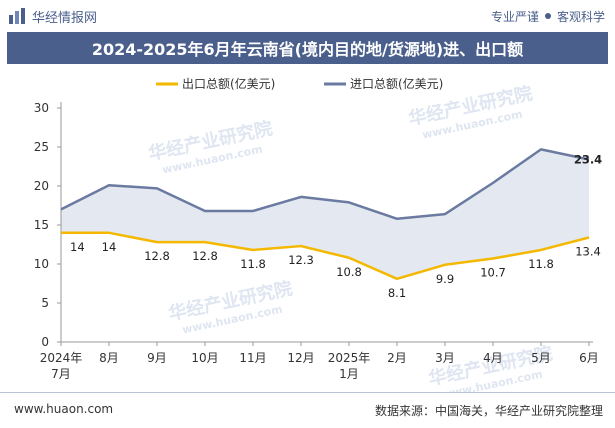  Describe the element at coordinates (307, 410) in the screenshot. I see `footer: www.huaon.com 数据来源：中国海关，华经产业研究院整理` at that location.